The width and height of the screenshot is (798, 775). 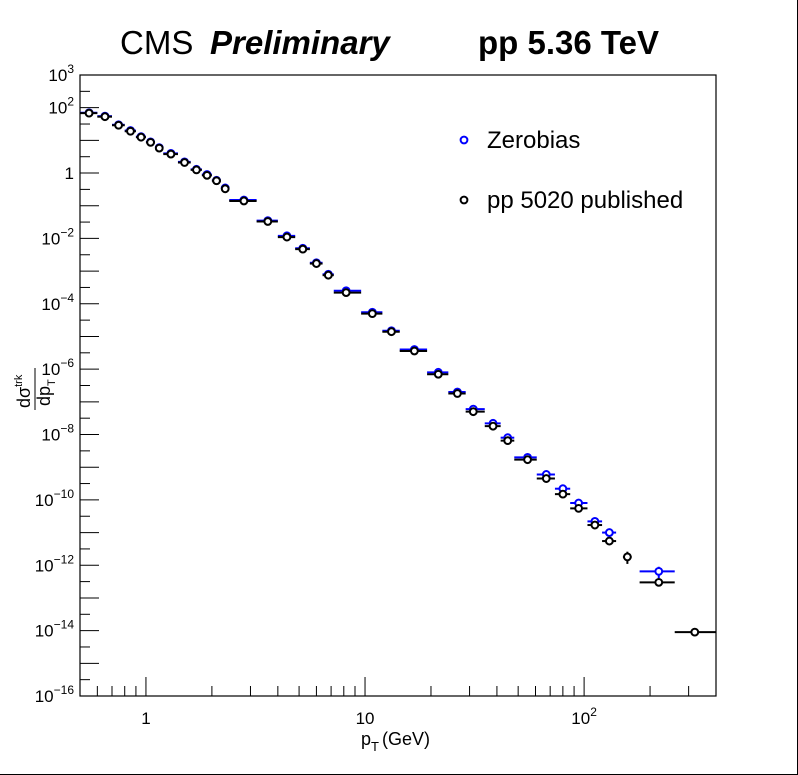 I want to click on legend: Zerobias pp 5020 published, so click(x=571, y=170).